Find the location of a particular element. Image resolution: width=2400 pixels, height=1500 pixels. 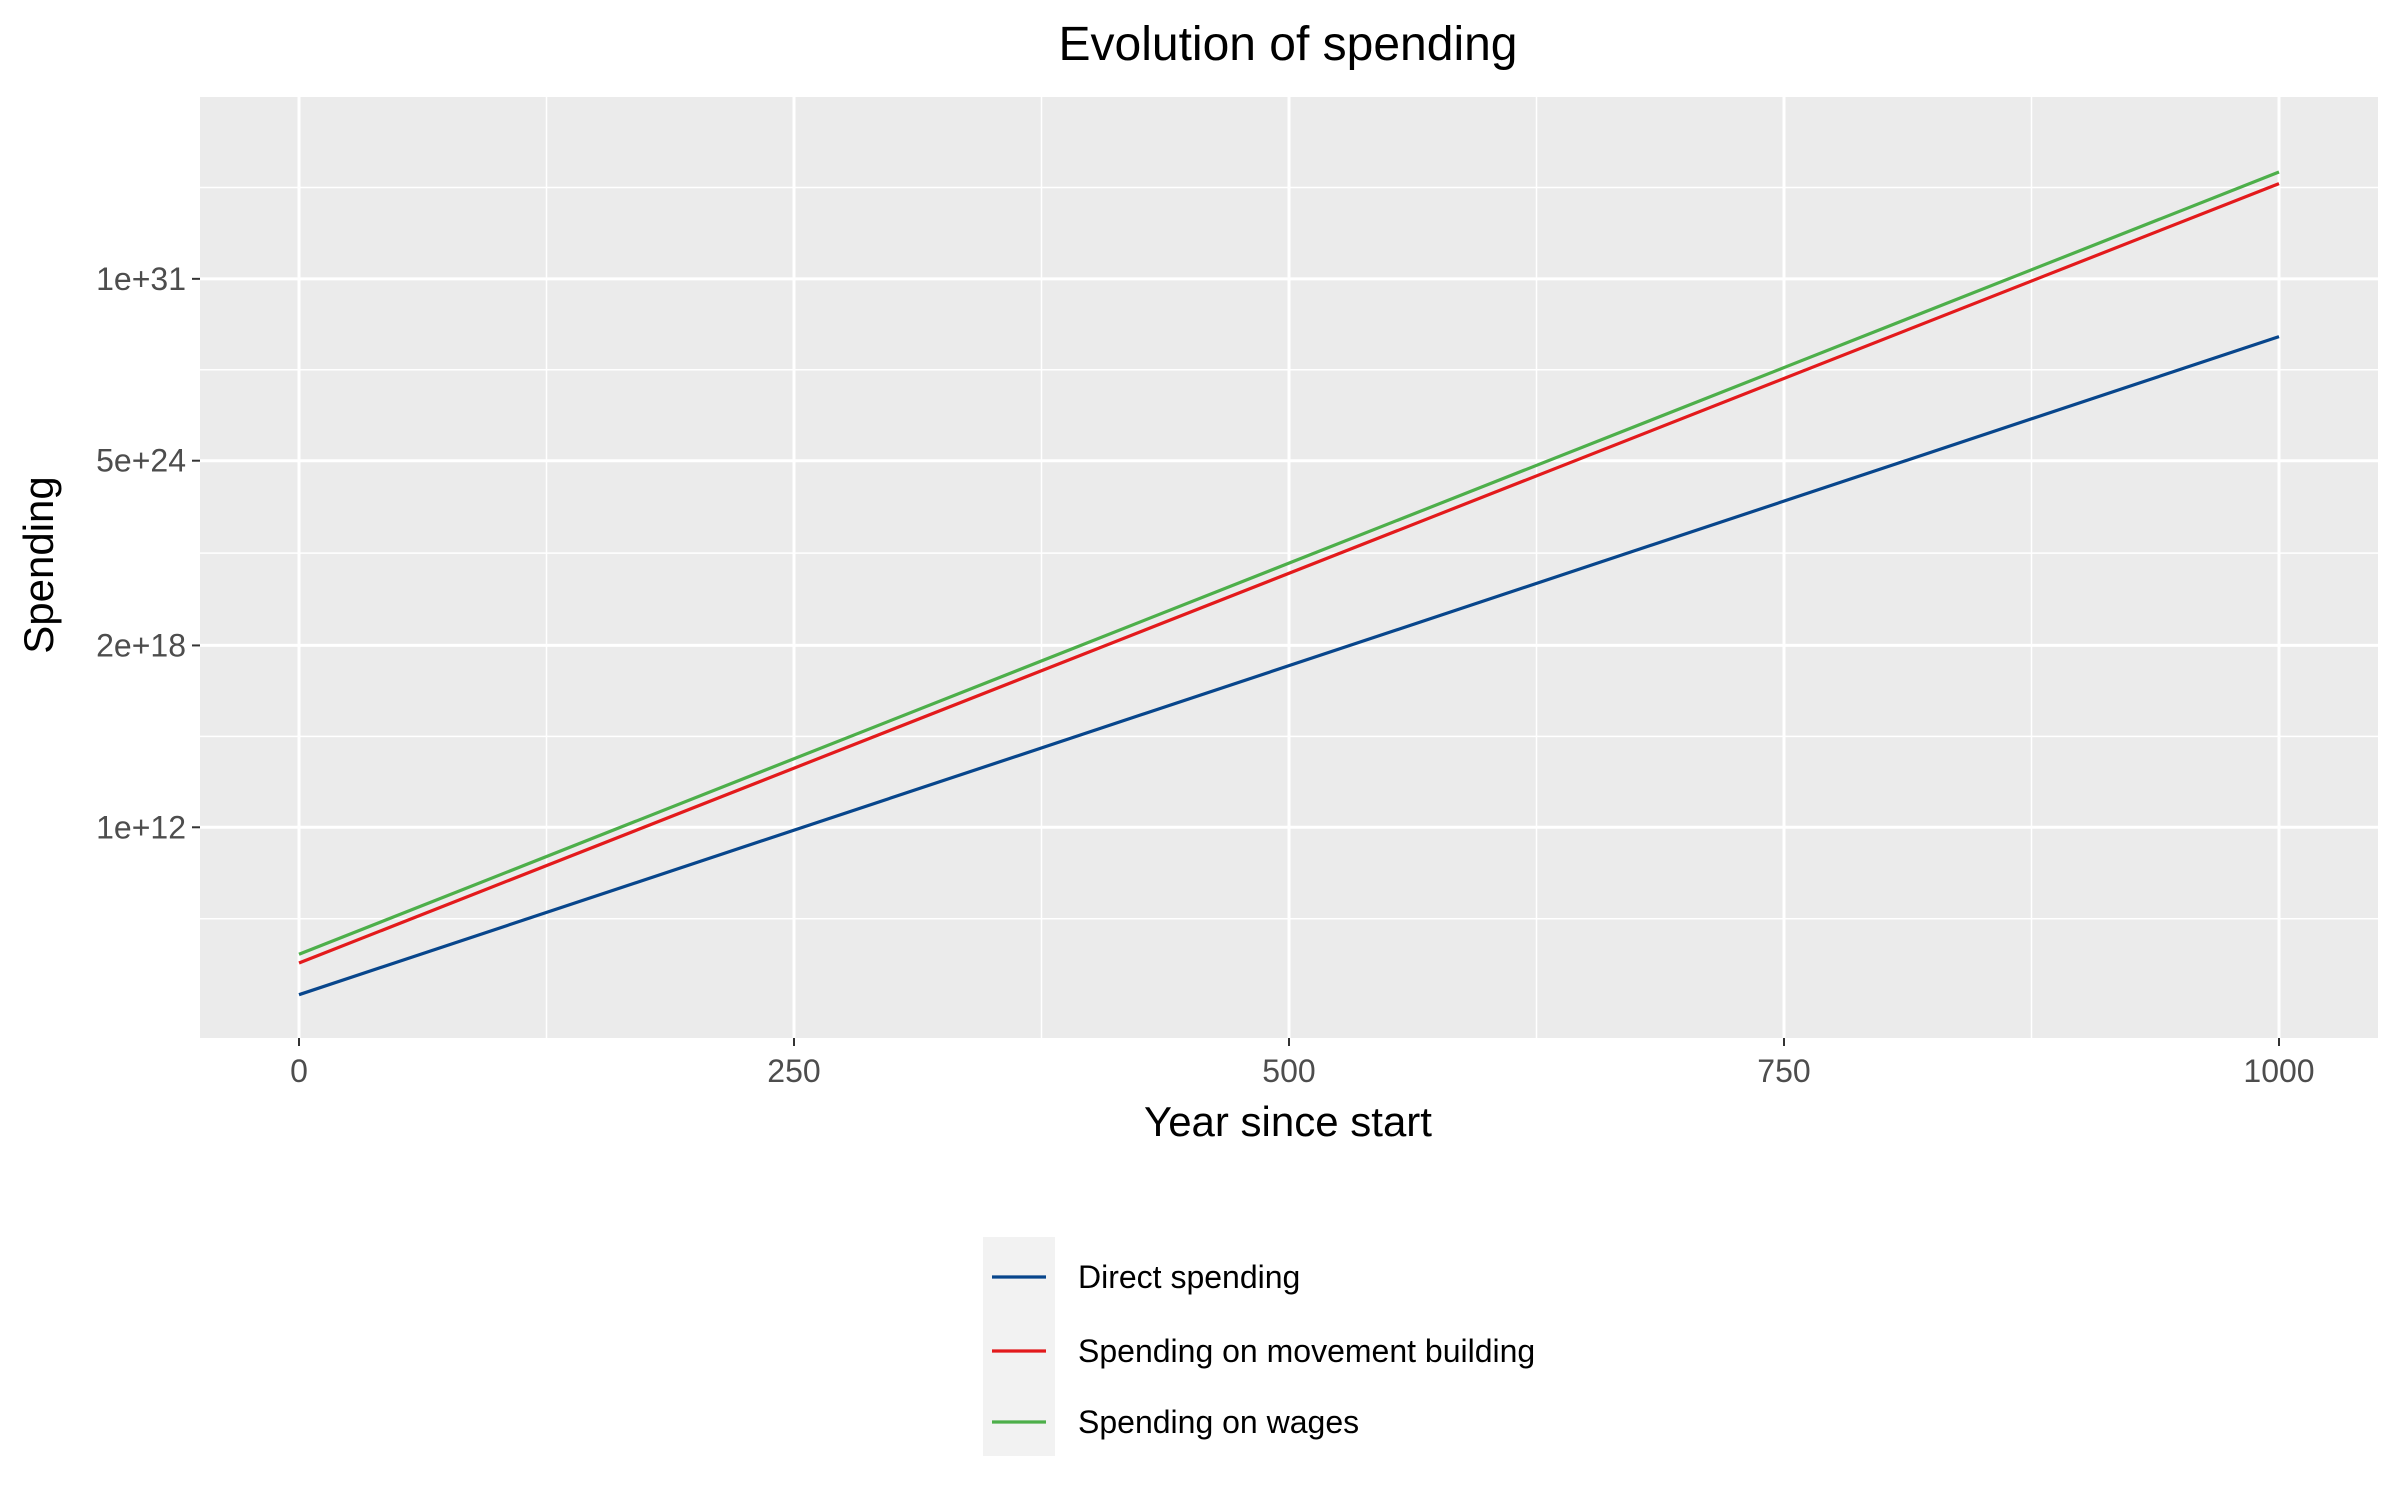

x-axis-title: Year since start is located at coordinates (1288, 1121).